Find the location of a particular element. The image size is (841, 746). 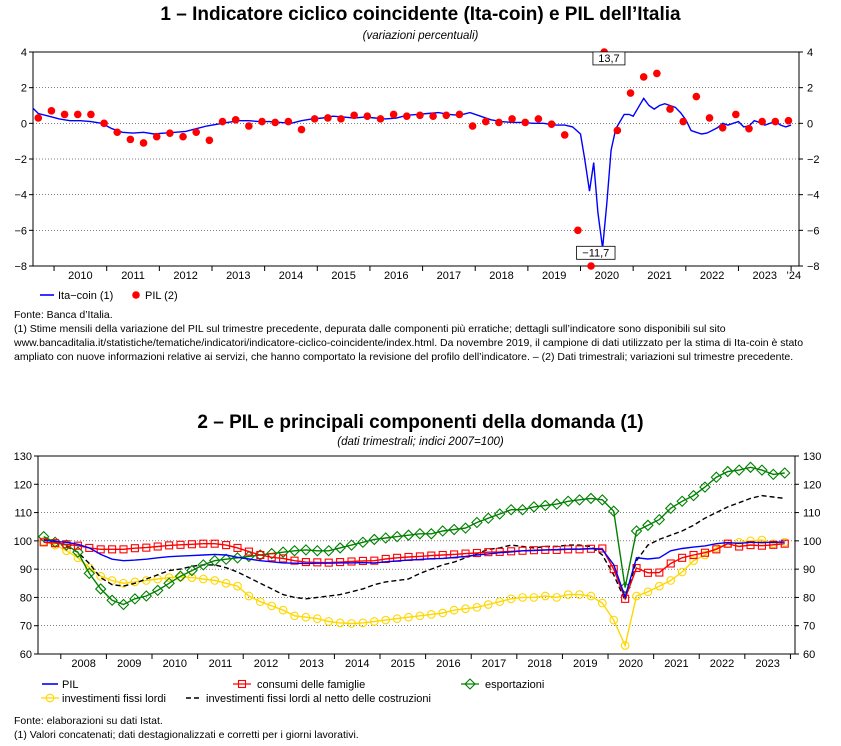

y-tick-label-left-2: 60 is located at coordinates (26, 655).